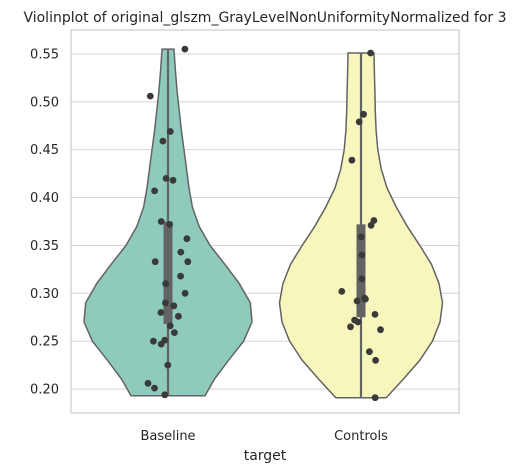 Image resolution: width=530 pixels, height=473 pixels. Describe the element at coordinates (264, 436) in the screenshot. I see `x-tick-labels: Baseline Controls` at that location.